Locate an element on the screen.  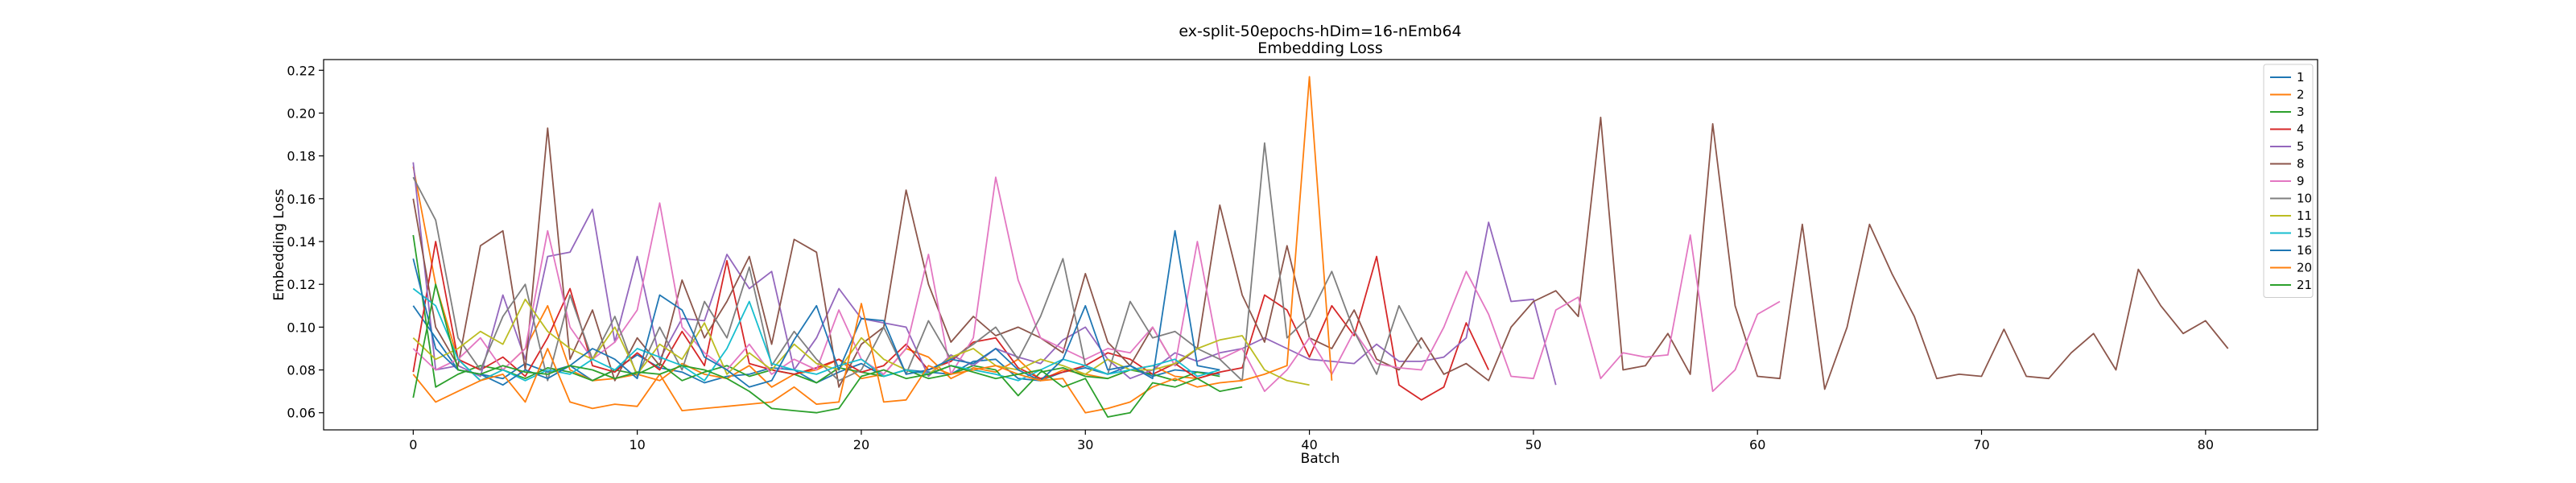
y-tick-label: 0.12 is located at coordinates (301, 284).